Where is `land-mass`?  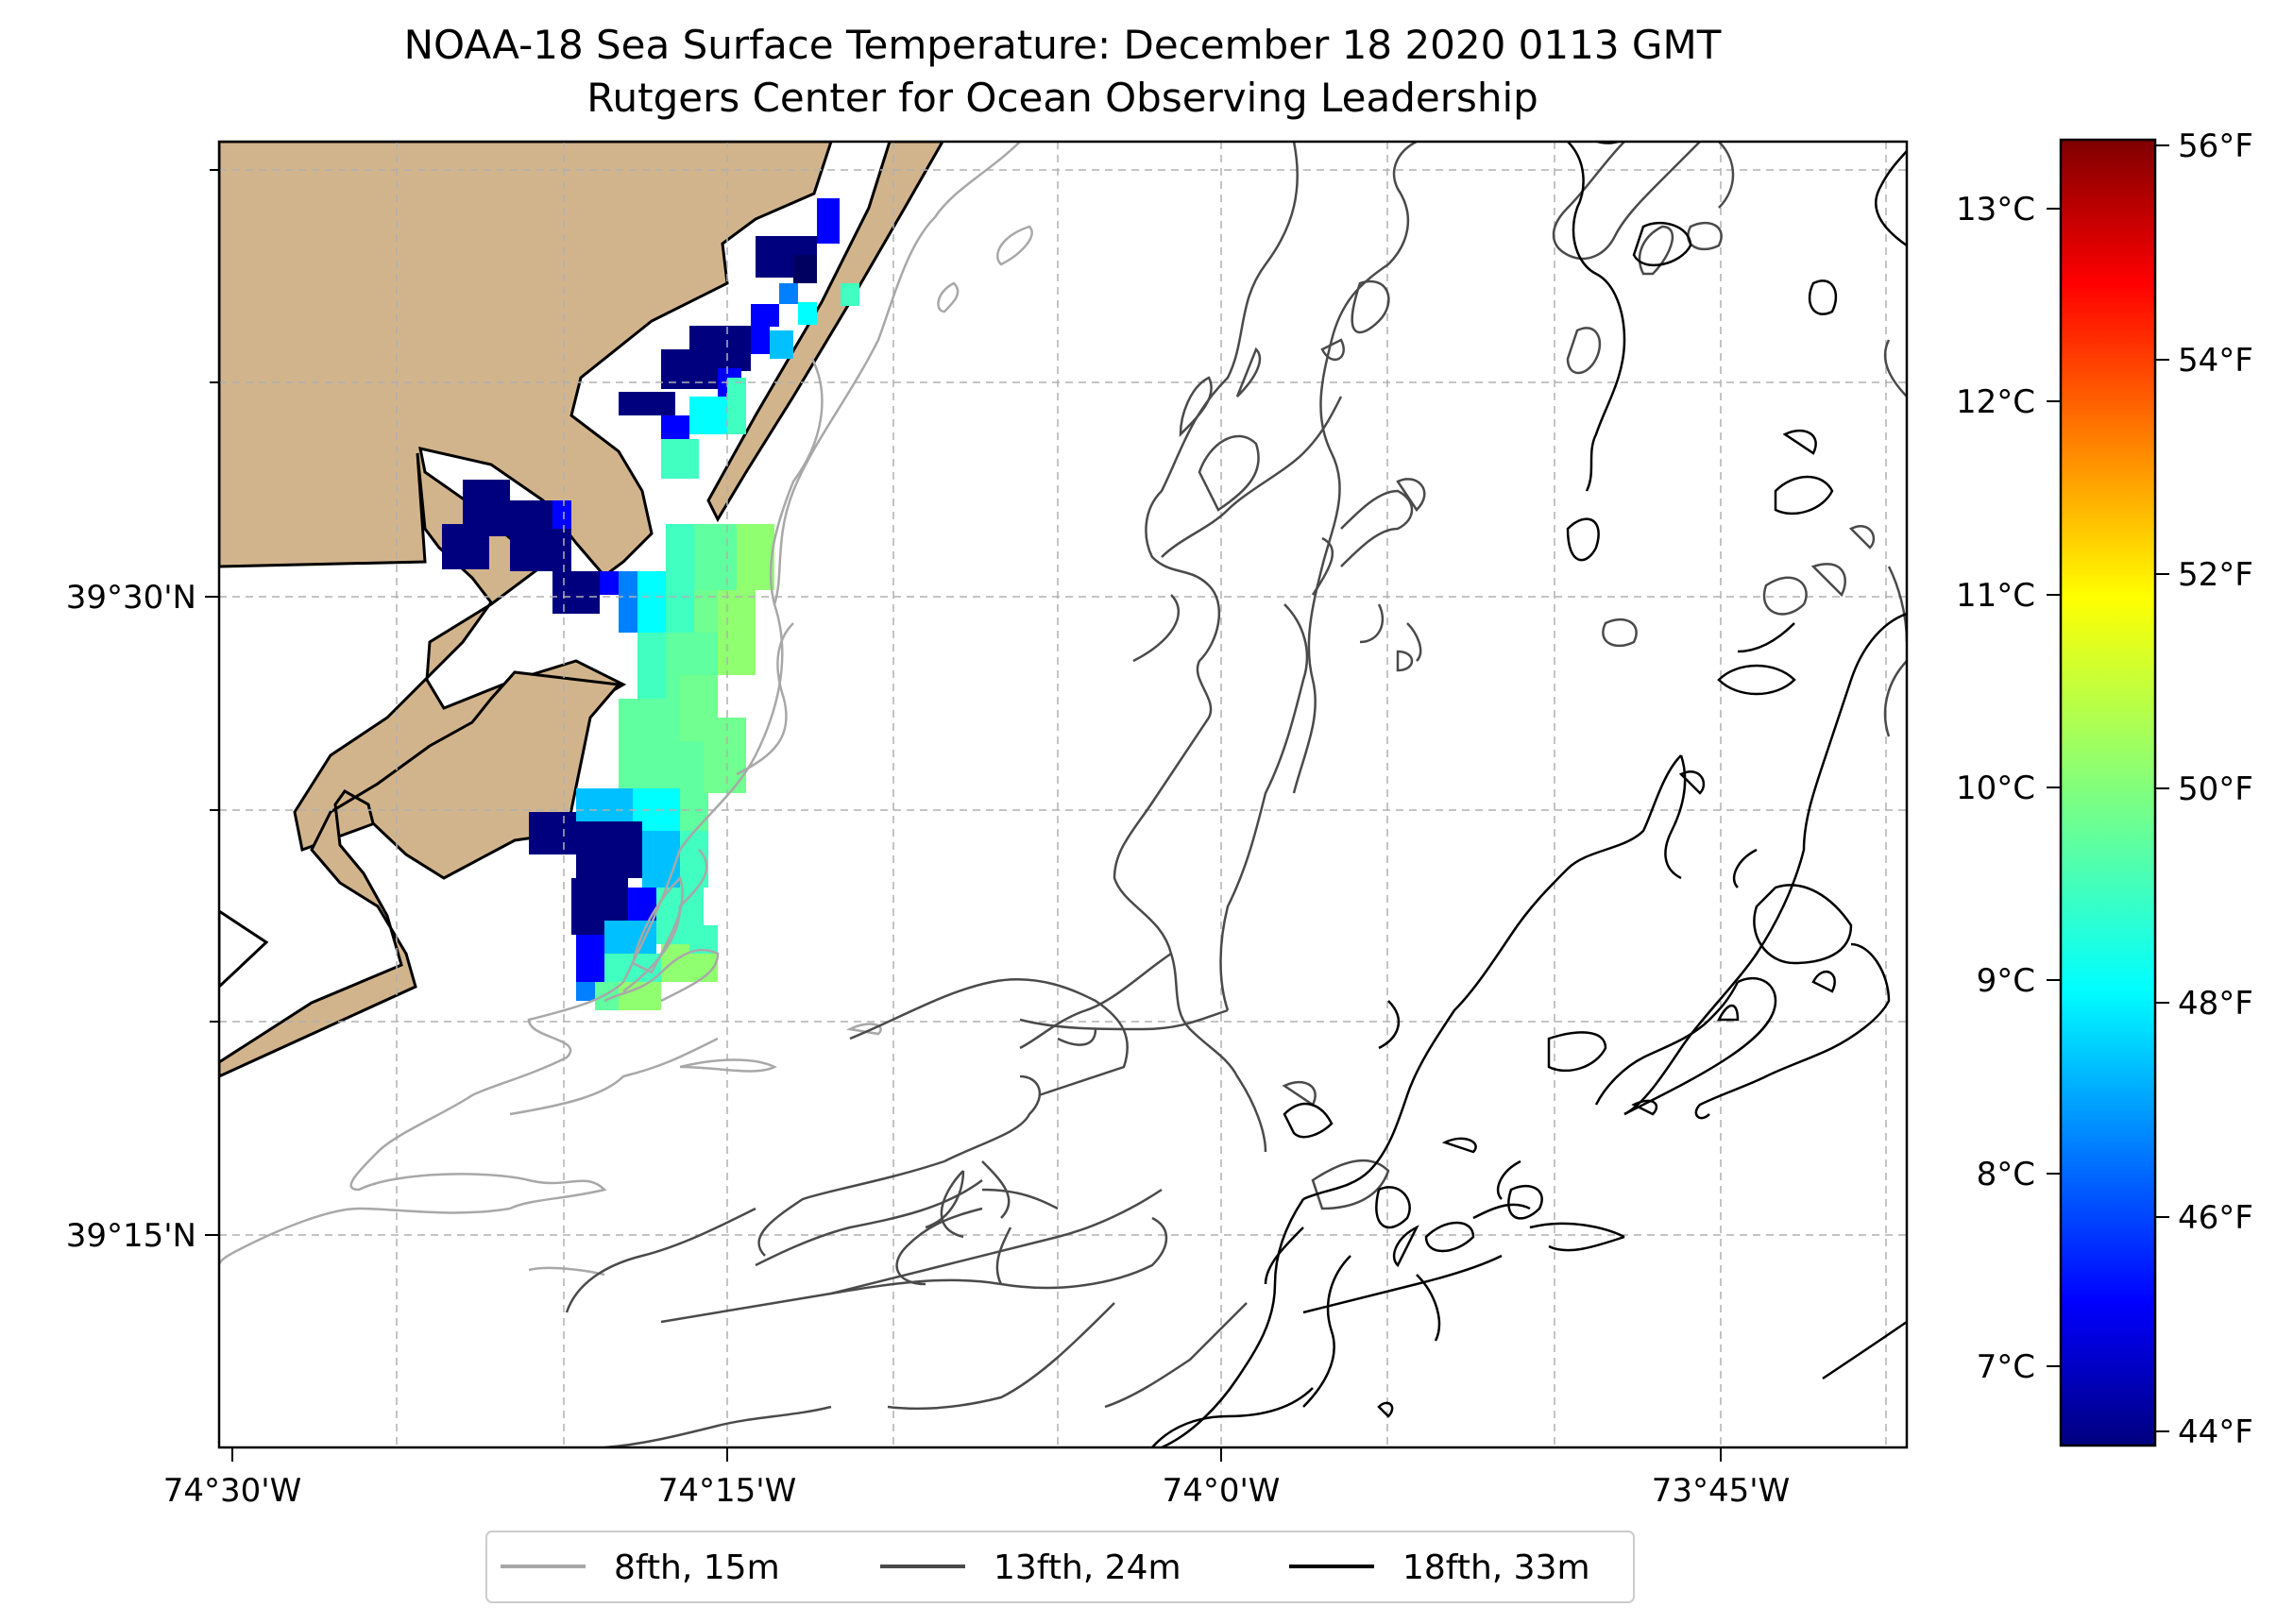
land-mass is located at coordinates (526, 497).